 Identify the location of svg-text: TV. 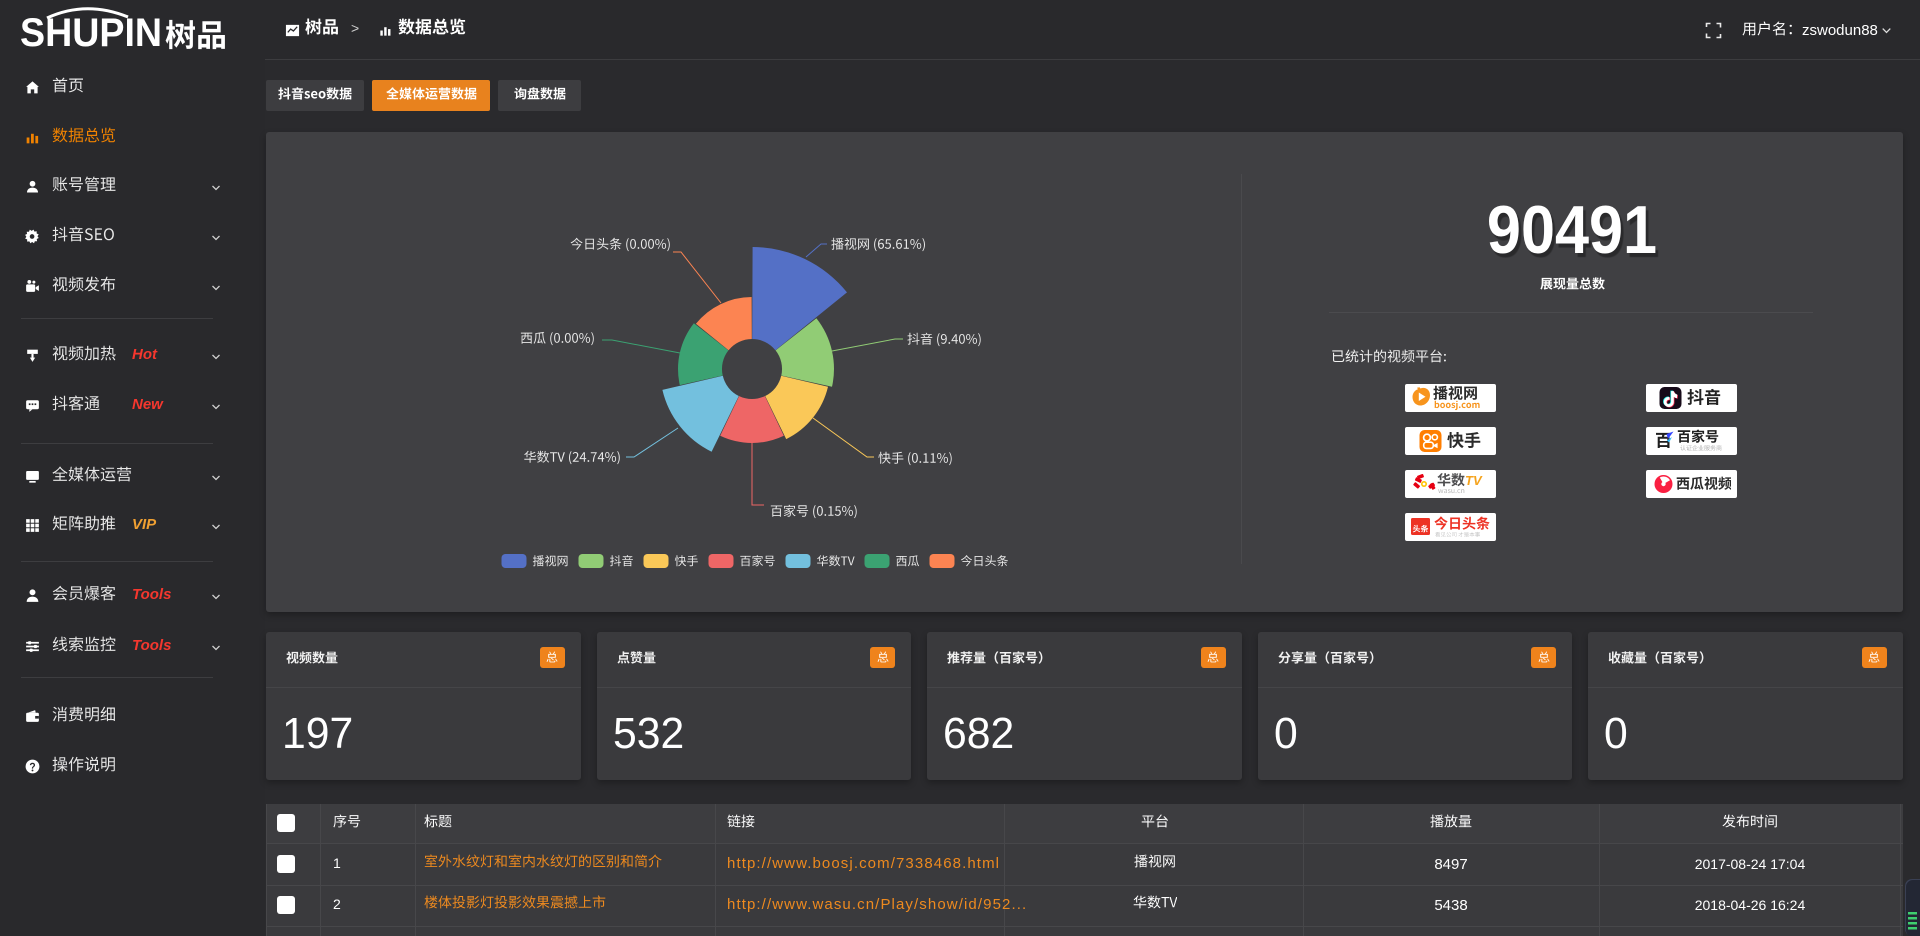
(1474, 480).